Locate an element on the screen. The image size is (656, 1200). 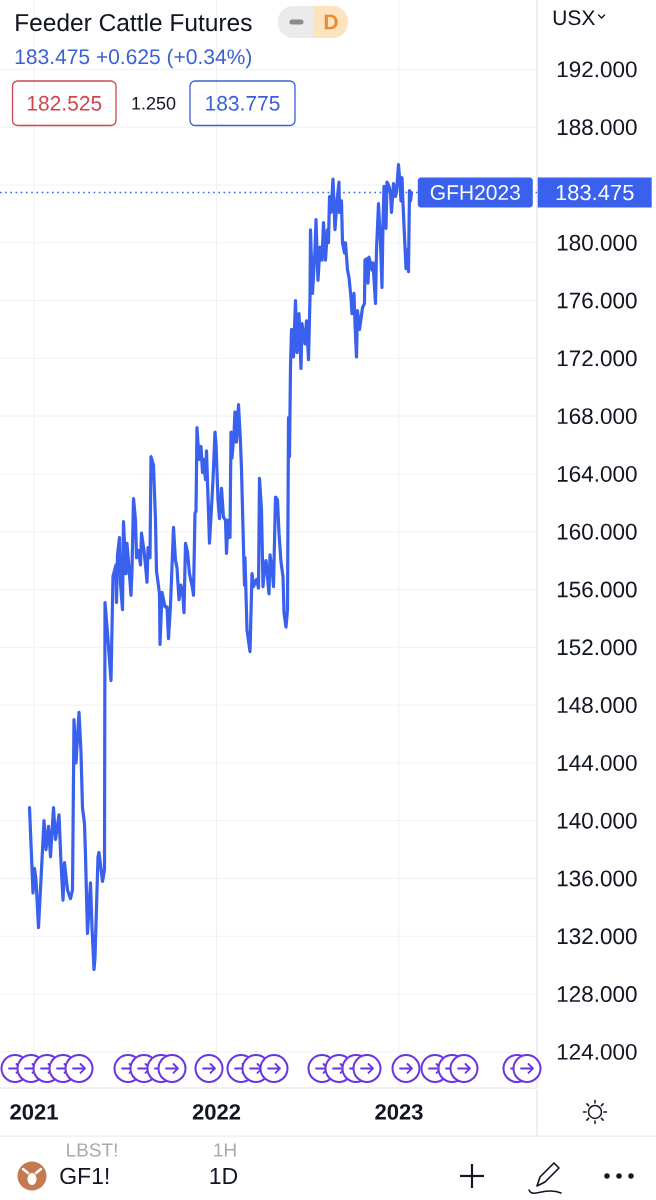
y-tick-label: 124.000 is located at coordinates (597, 1051).